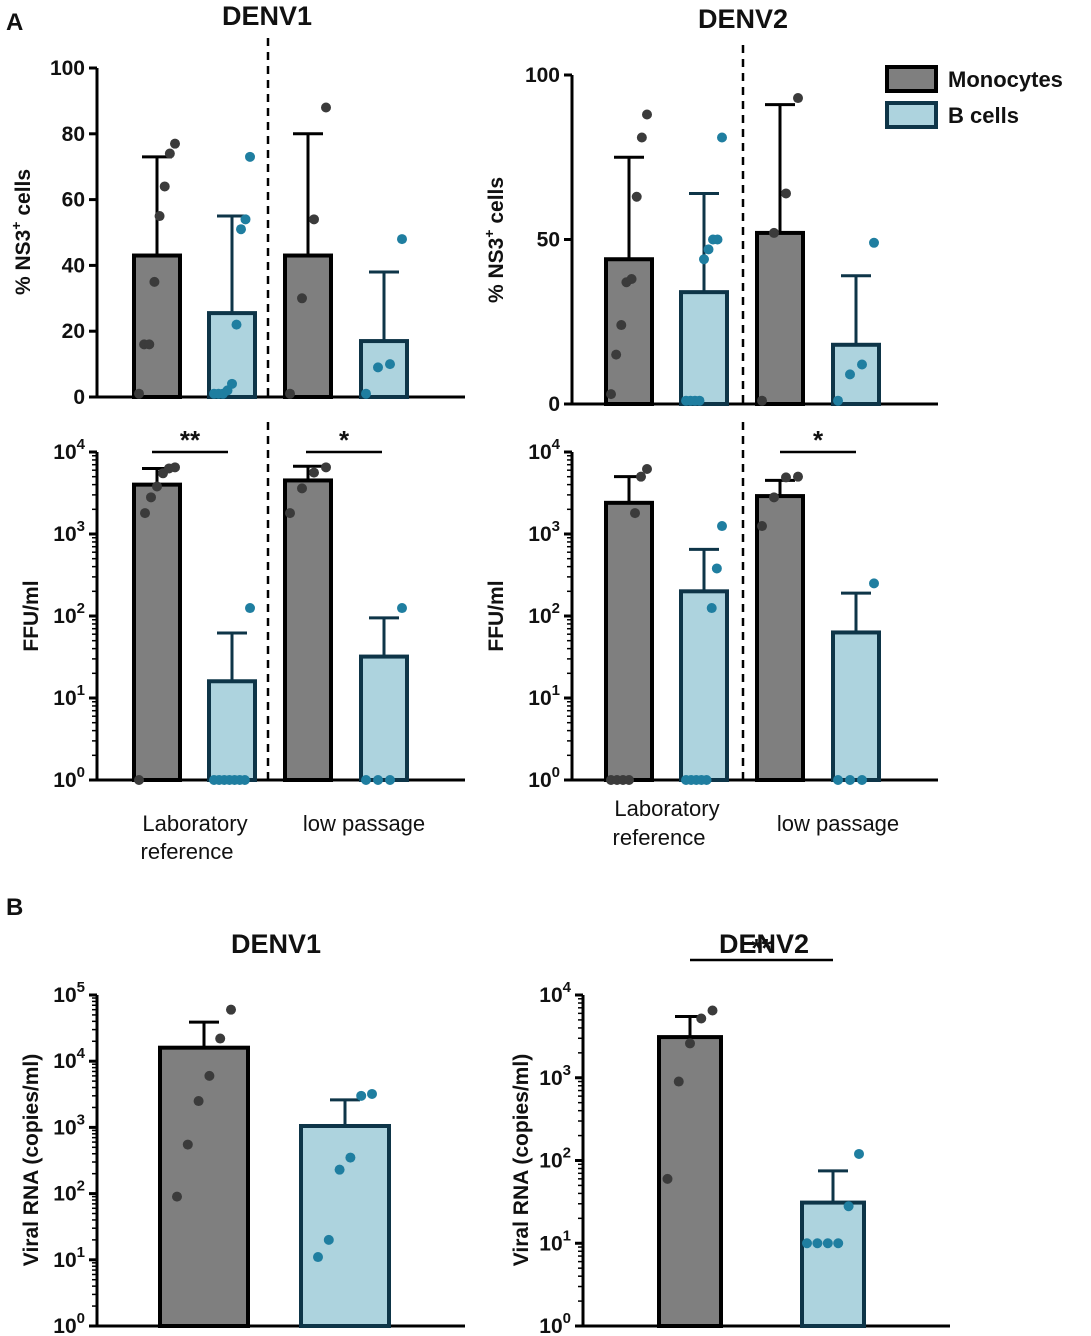 The image size is (1091, 1336). What do you see at coordinates (974, 97) in the screenshot?
I see `legend: Monocytes B cells` at bounding box center [974, 97].